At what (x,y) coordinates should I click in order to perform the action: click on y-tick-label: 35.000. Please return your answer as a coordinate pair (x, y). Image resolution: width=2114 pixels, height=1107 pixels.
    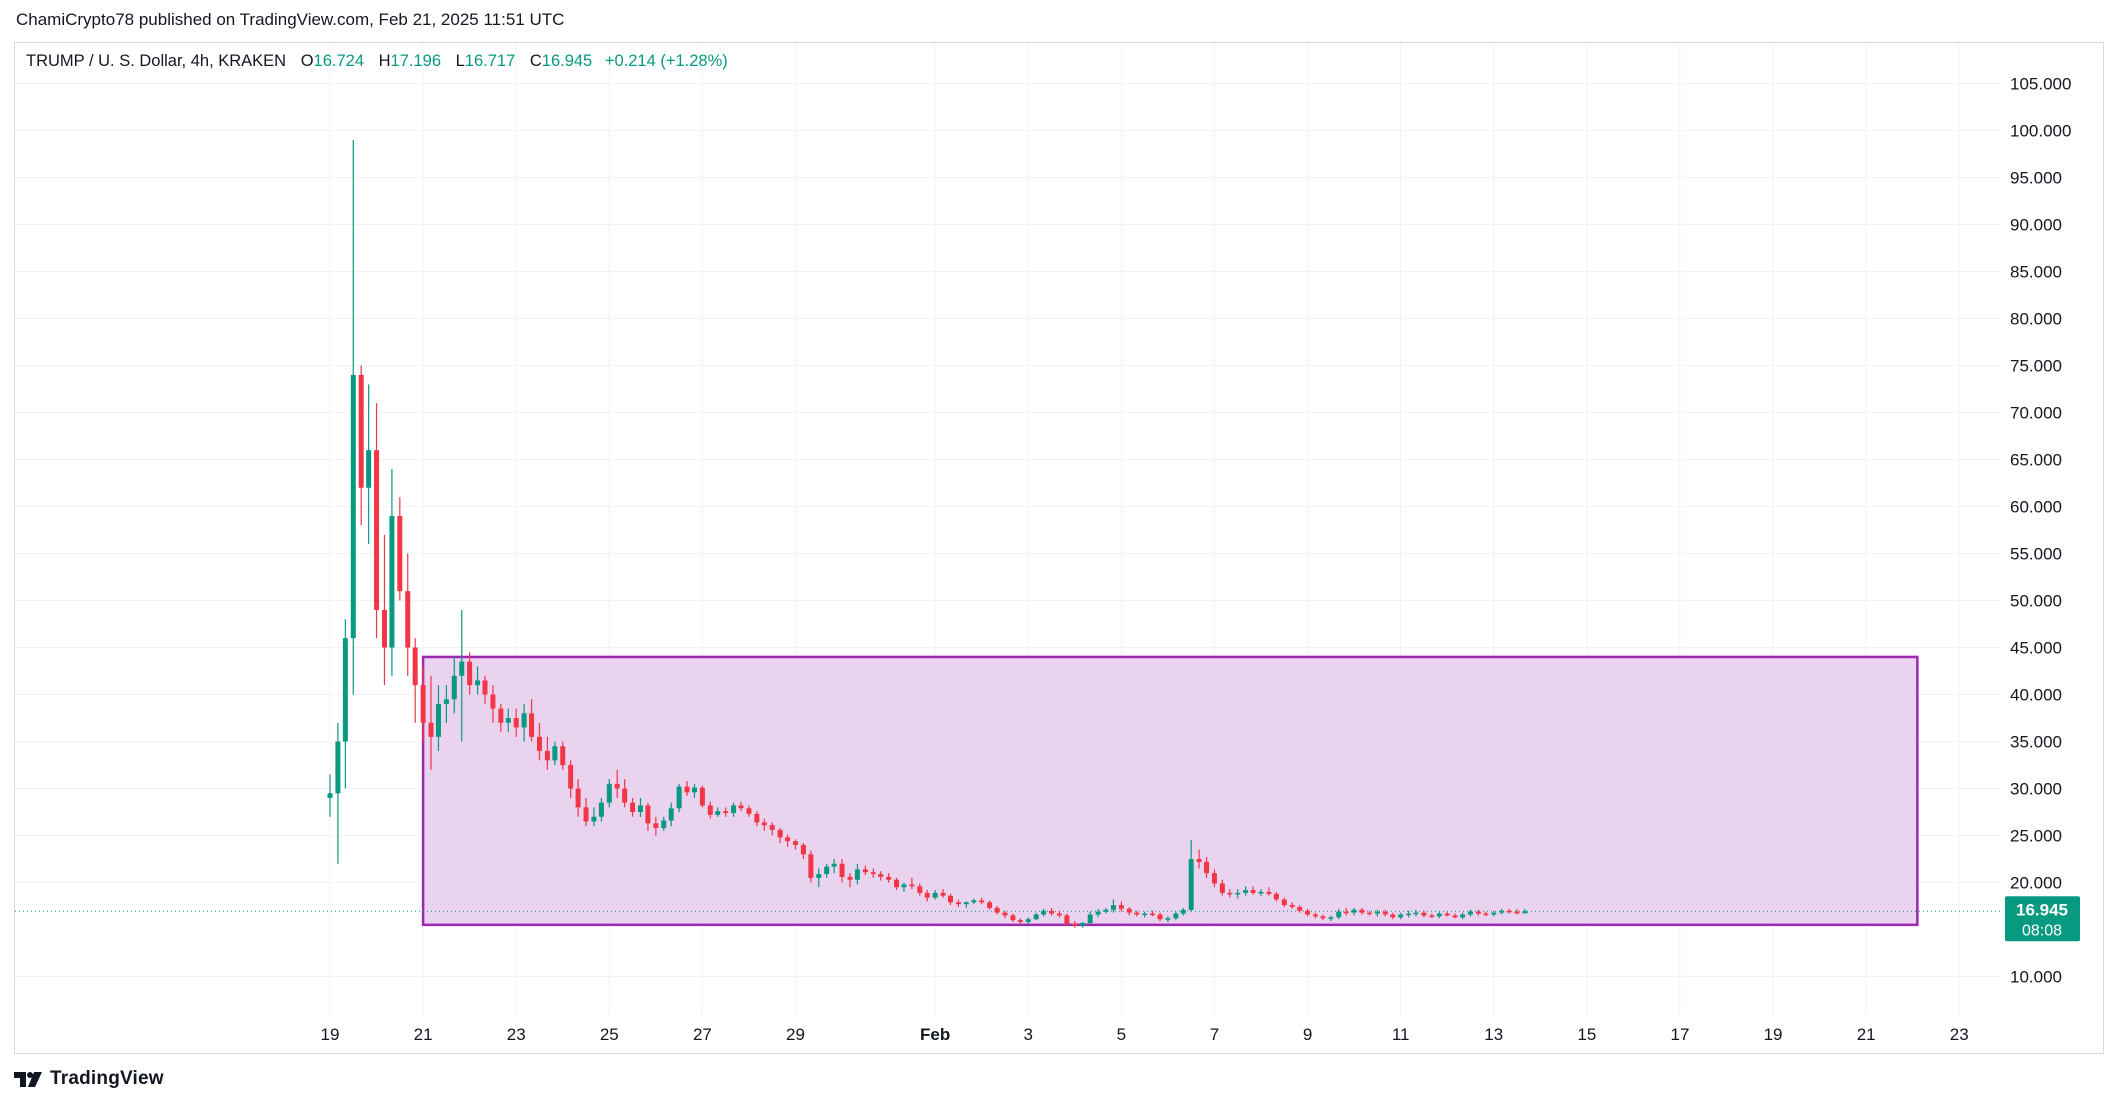
    Looking at the image, I should click on (2036, 742).